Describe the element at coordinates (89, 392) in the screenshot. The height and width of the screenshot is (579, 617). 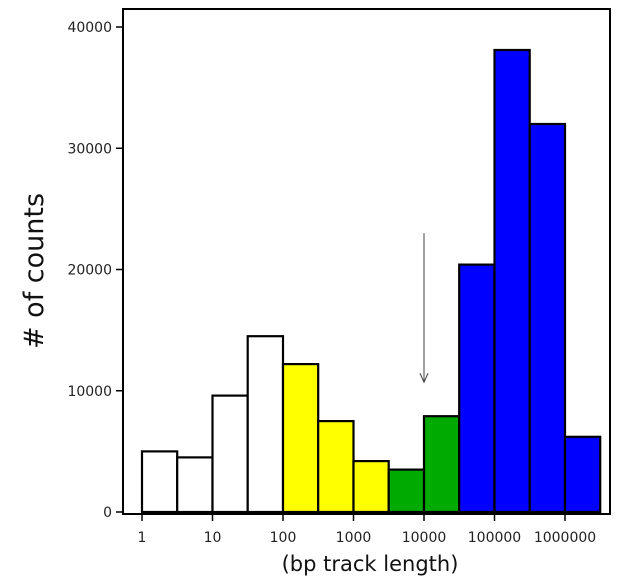
I see `y-tick-label: 10000` at that location.